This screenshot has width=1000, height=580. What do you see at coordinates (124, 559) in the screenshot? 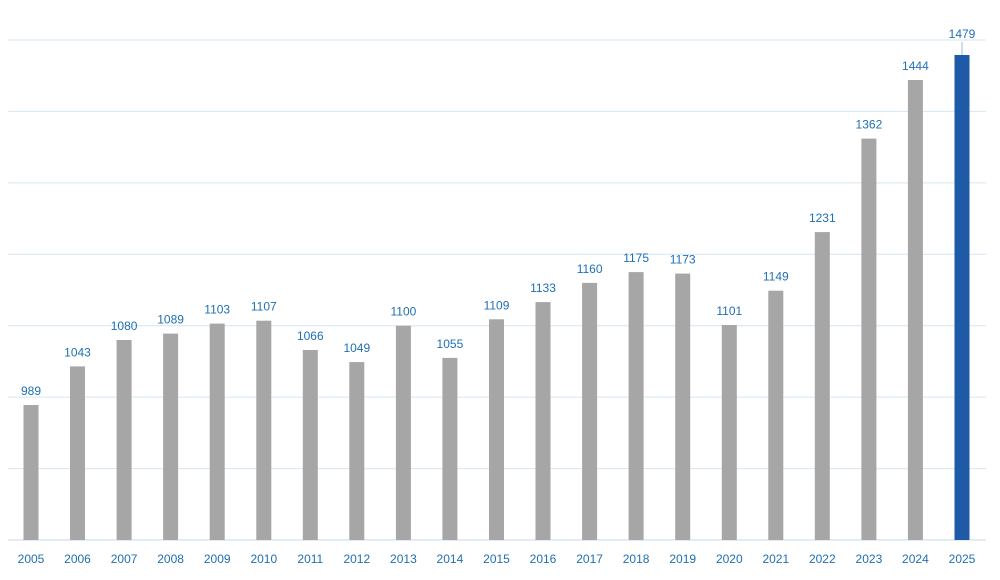
I see `x-tick-label-2007: 2007` at bounding box center [124, 559].